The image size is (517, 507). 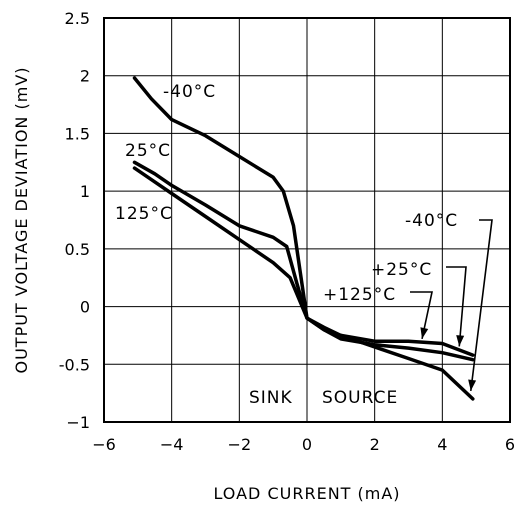 I want to click on y-tick-label: 0.5, so click(x=77, y=249).